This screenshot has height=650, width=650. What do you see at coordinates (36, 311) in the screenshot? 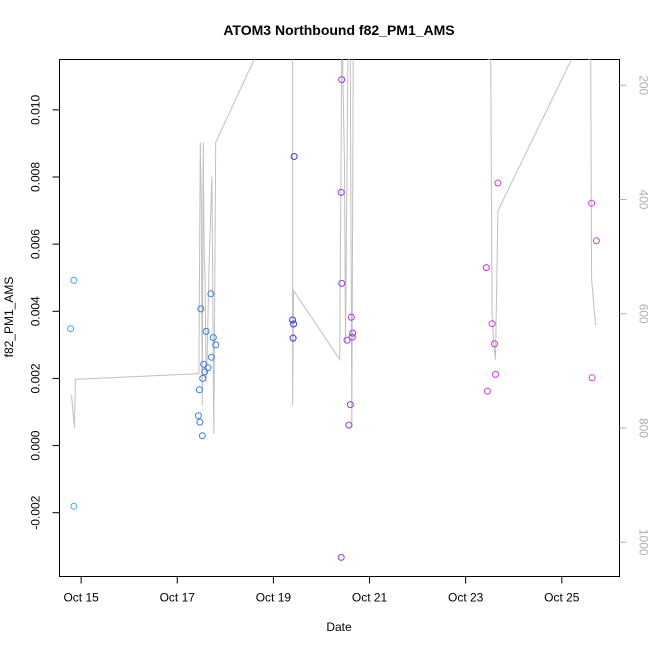
I see `y-tick-label: 0.004` at bounding box center [36, 311].